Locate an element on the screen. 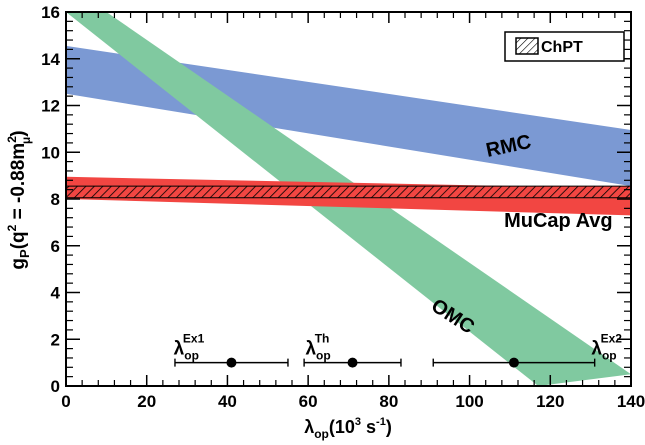 The width and height of the screenshot is (645, 445). x-tick-label: 120 is located at coordinates (550, 401).